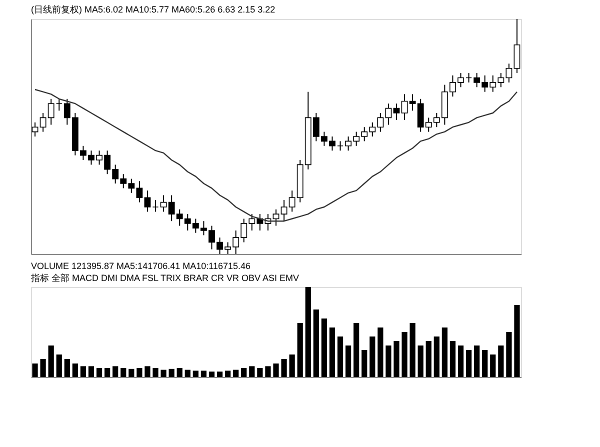 The height and width of the screenshot is (447, 600). What do you see at coordinates (153, 9) in the screenshot?
I see `chart-title: (日线前复权) MA5:6.02 MA10:5.77 MA60:5.26 6.63 2.15 3.22` at bounding box center [153, 9].